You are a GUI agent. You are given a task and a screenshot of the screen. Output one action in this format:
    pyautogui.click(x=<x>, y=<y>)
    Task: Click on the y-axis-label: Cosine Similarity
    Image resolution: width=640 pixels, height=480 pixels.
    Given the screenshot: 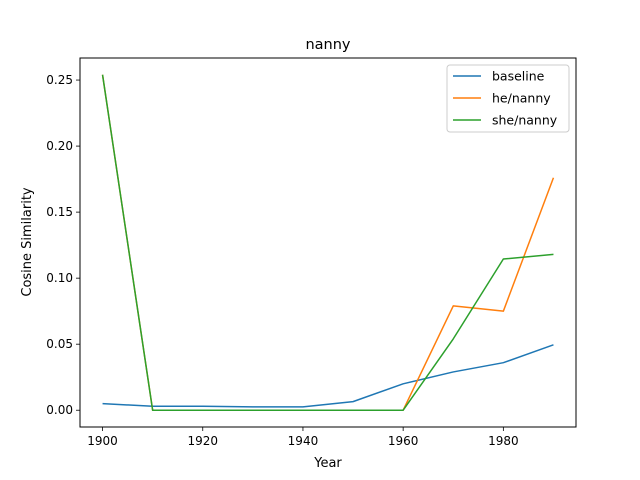 What is the action you would take?
    pyautogui.click(x=27, y=242)
    